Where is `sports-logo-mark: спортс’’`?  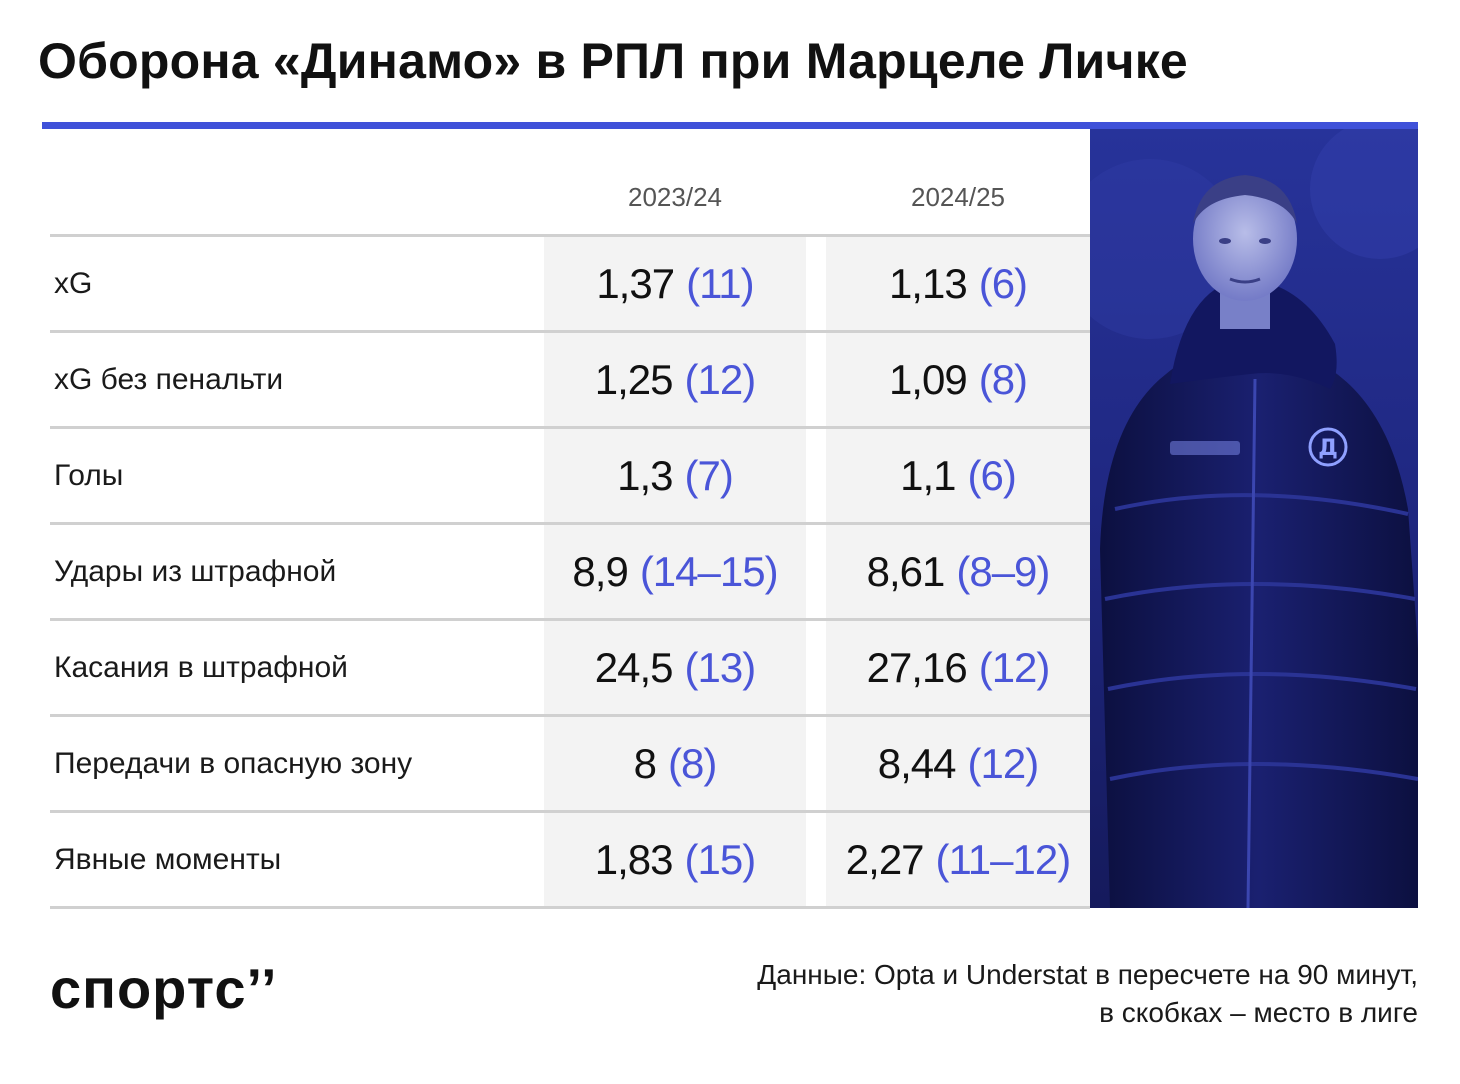 sports-logo-mark: спортс’’ is located at coordinates (164, 988).